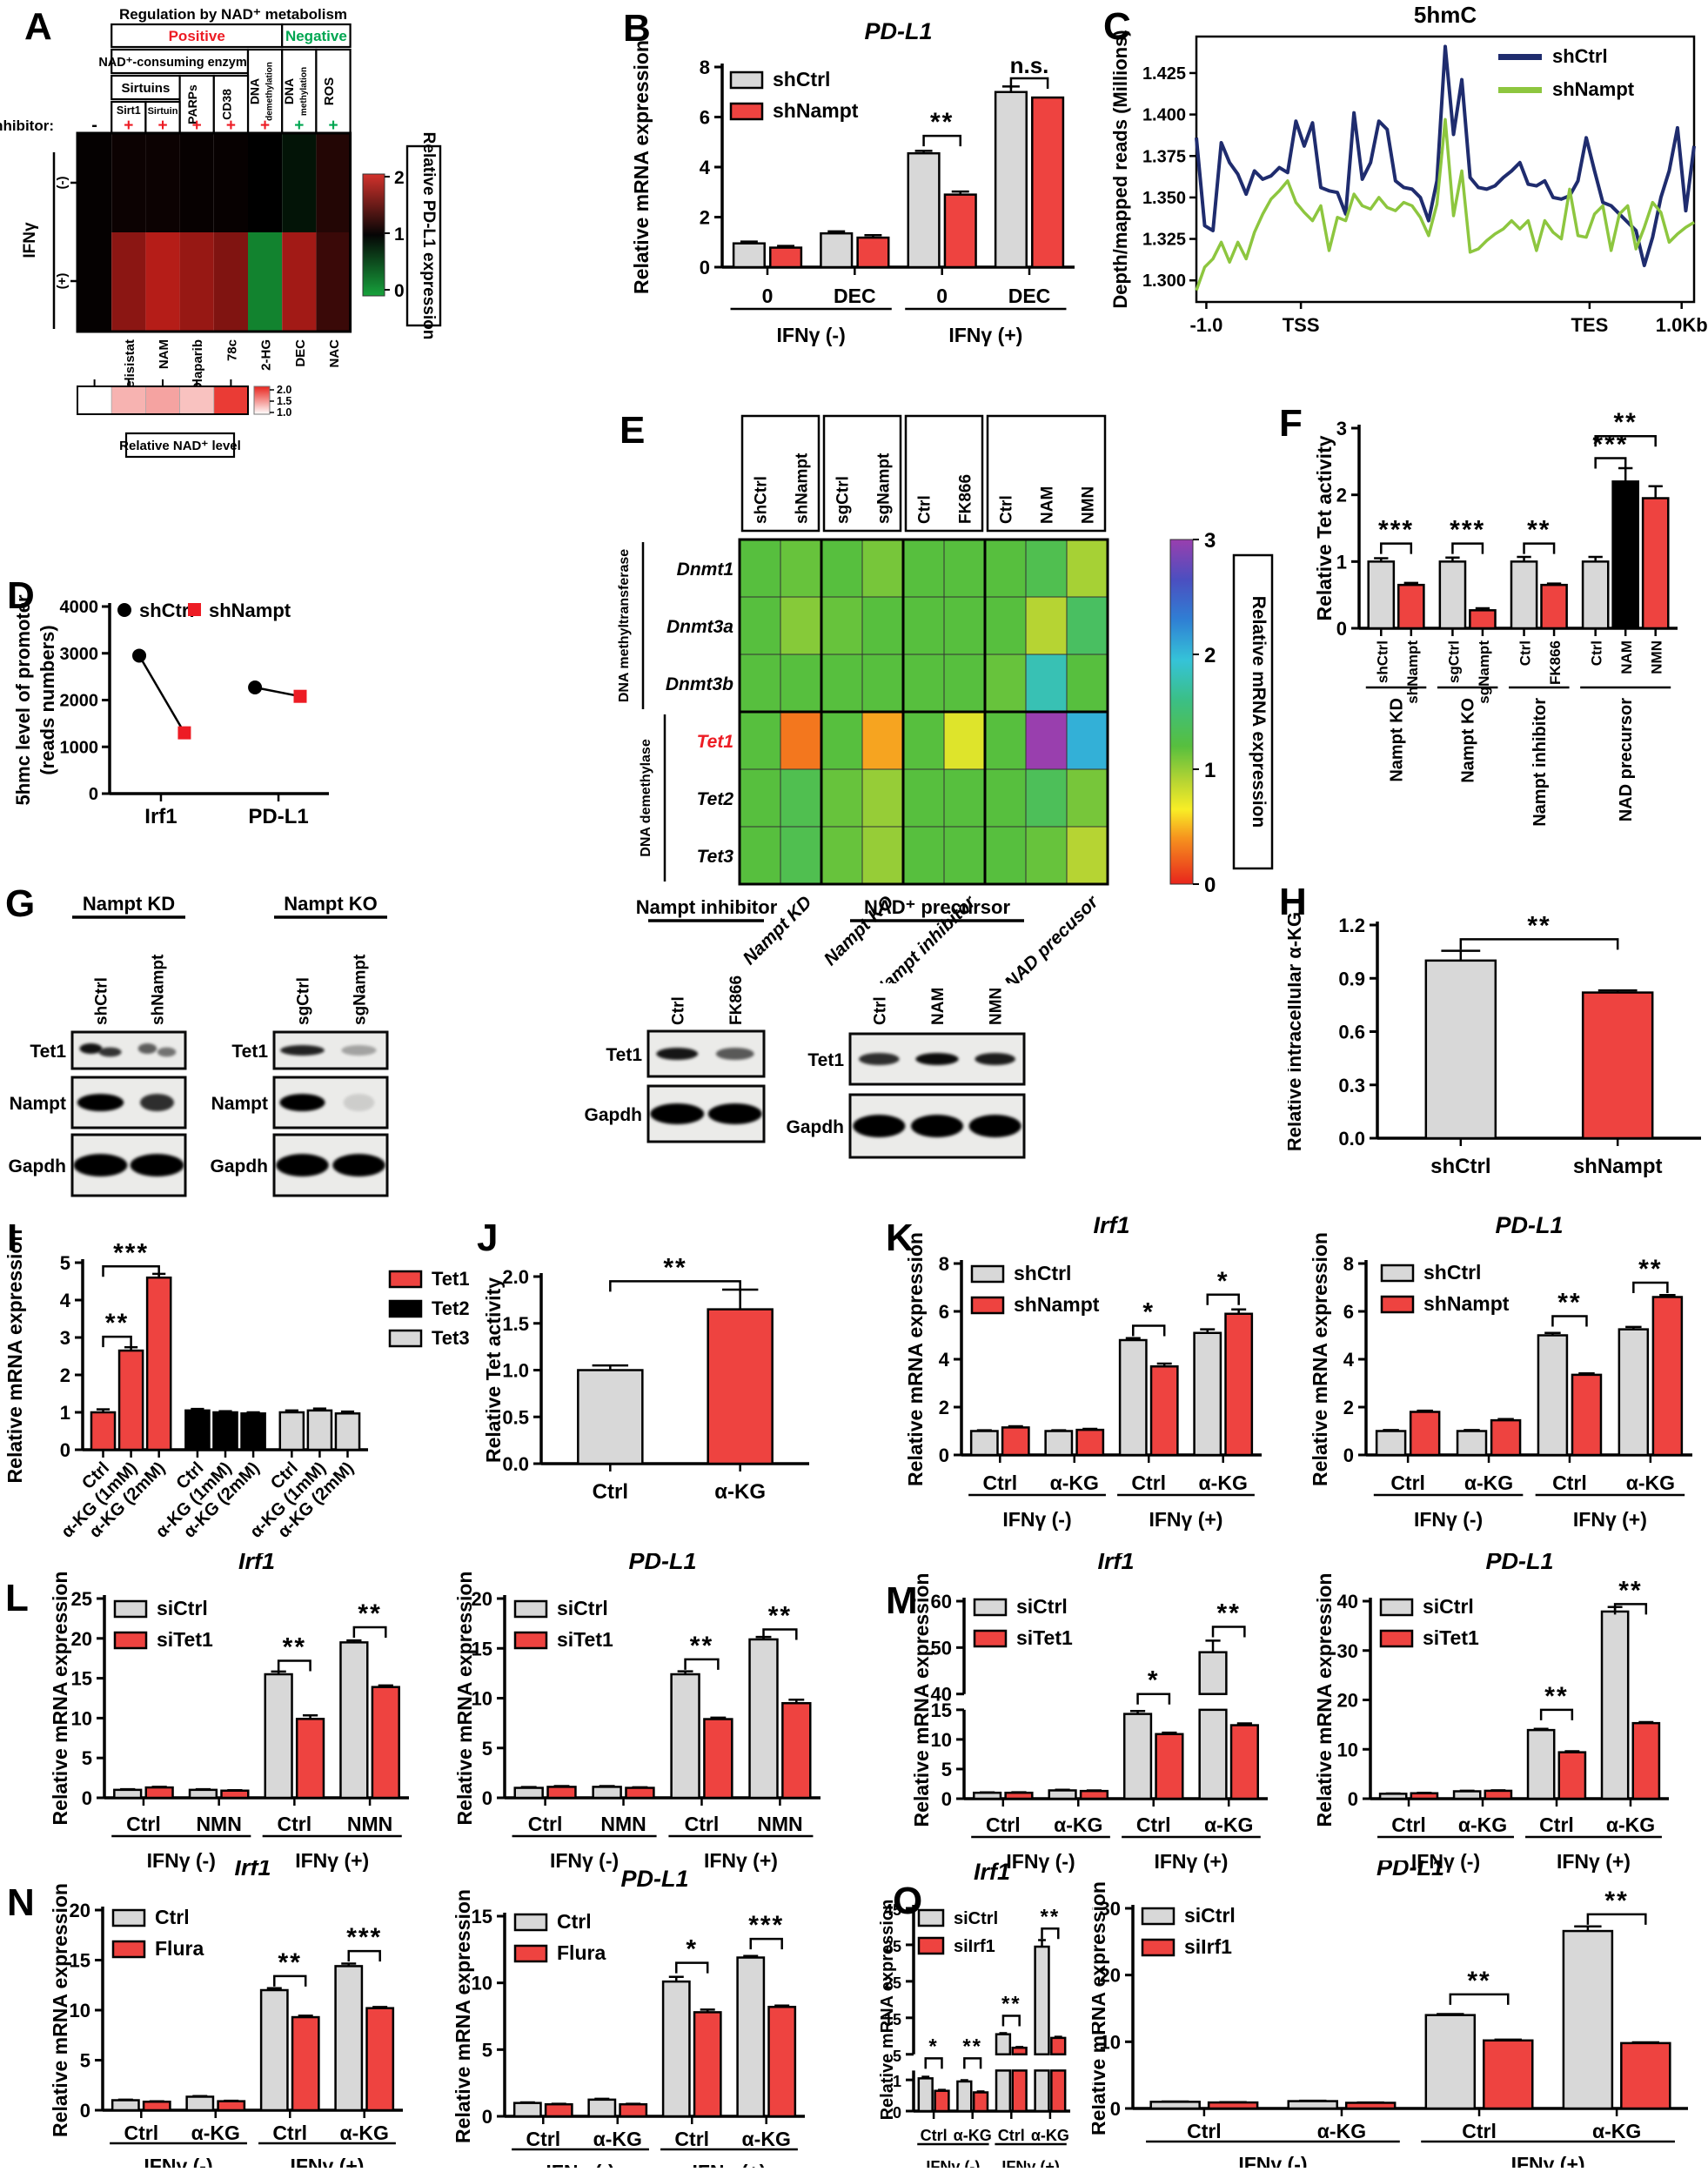 The height and width of the screenshot is (2172, 1708). I want to click on y-tick-label: 1.0, so click(515, 1371).